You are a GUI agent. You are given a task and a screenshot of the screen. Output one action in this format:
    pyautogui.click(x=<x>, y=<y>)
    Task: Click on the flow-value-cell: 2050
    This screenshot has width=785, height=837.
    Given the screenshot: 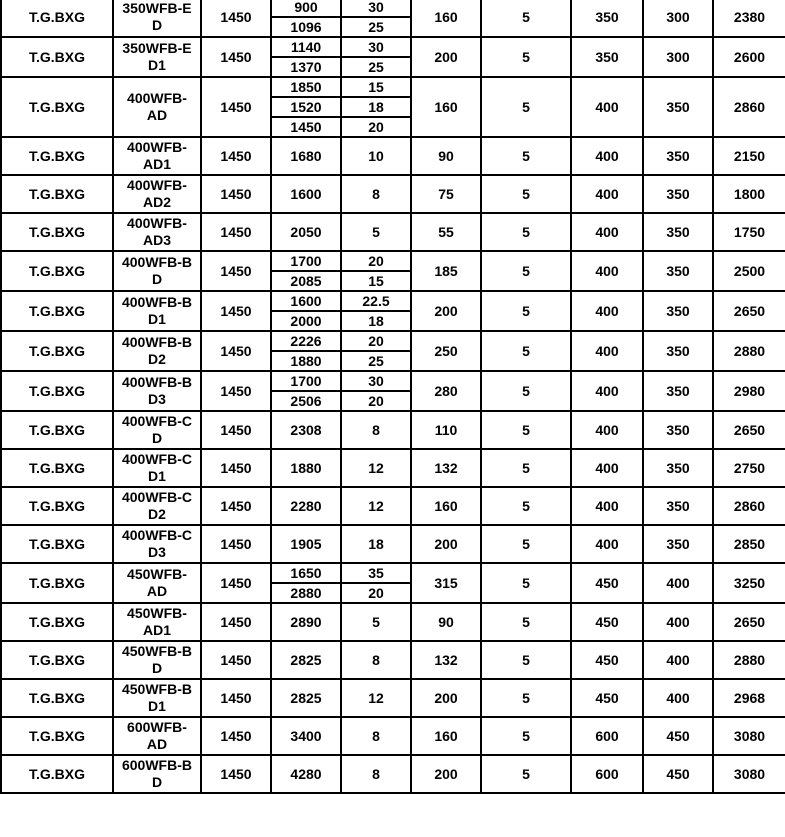 What is the action you would take?
    pyautogui.click(x=306, y=232)
    